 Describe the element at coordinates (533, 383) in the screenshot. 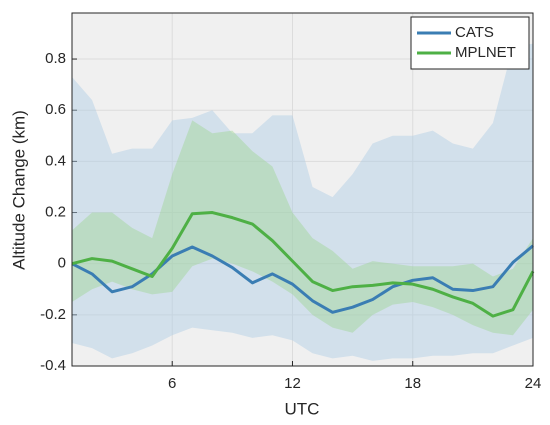

I see `x-tick-label: 24` at that location.